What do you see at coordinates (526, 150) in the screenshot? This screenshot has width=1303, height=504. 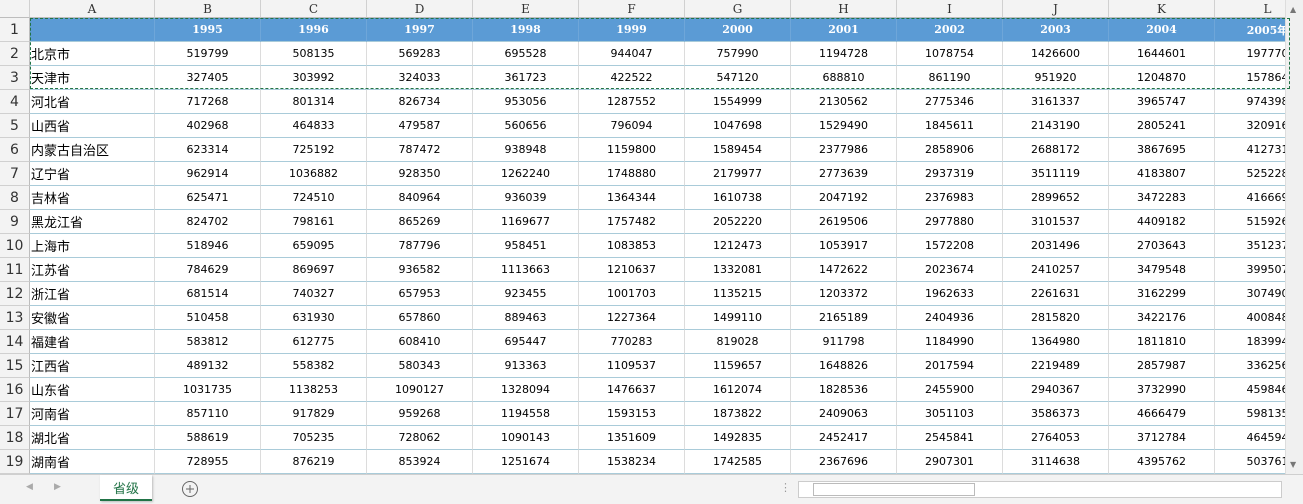 I see `cell: 938948` at bounding box center [526, 150].